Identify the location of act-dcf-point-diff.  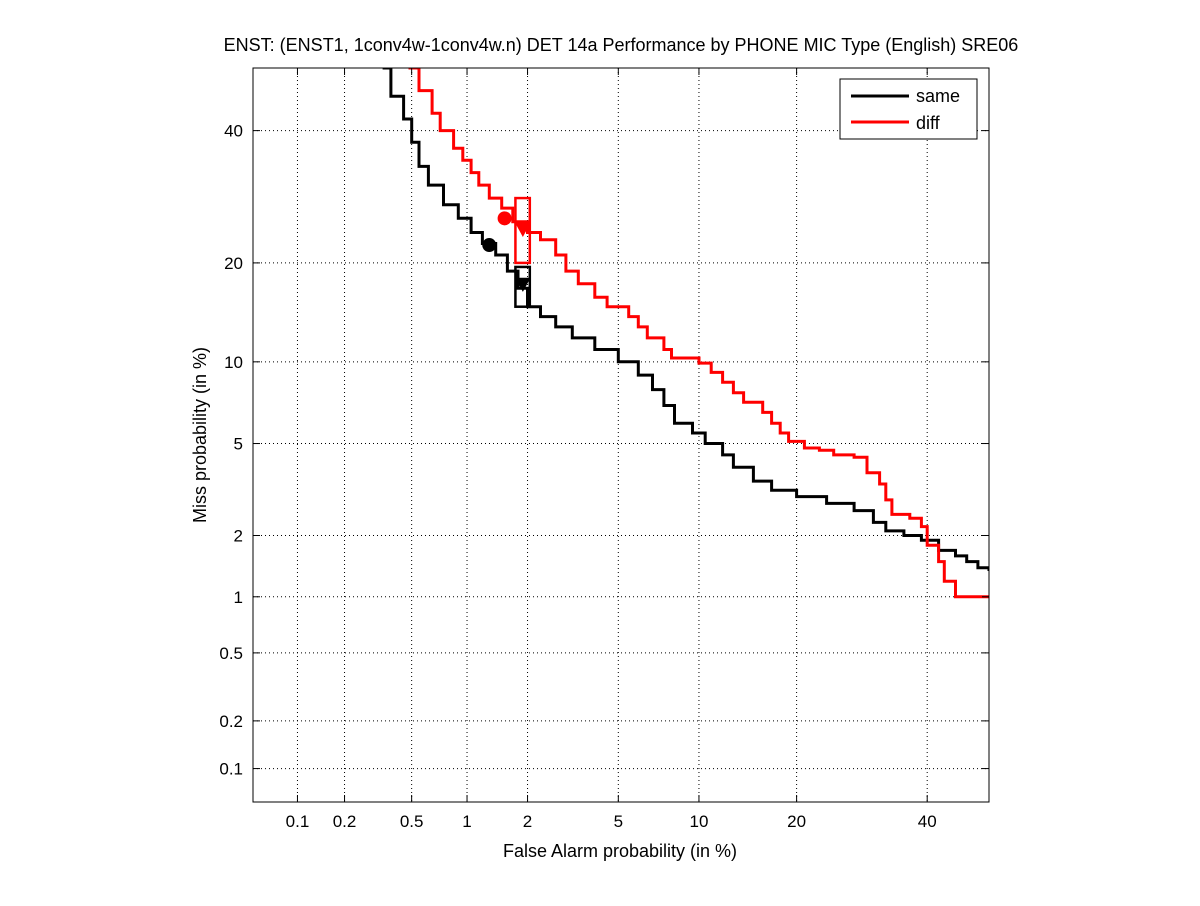
(523, 229).